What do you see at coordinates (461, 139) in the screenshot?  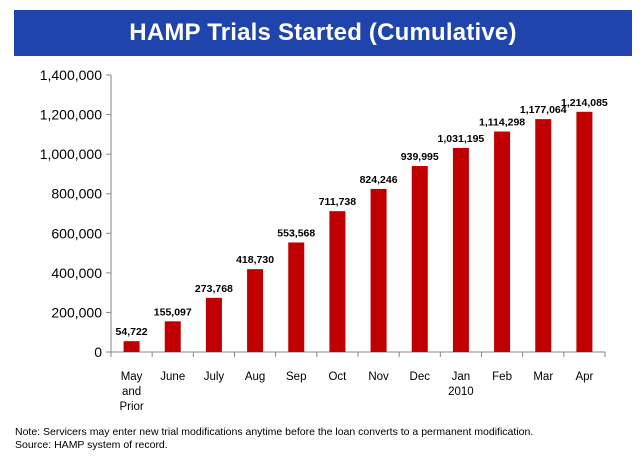 I see `data-label: 1,031,195` at bounding box center [461, 139].